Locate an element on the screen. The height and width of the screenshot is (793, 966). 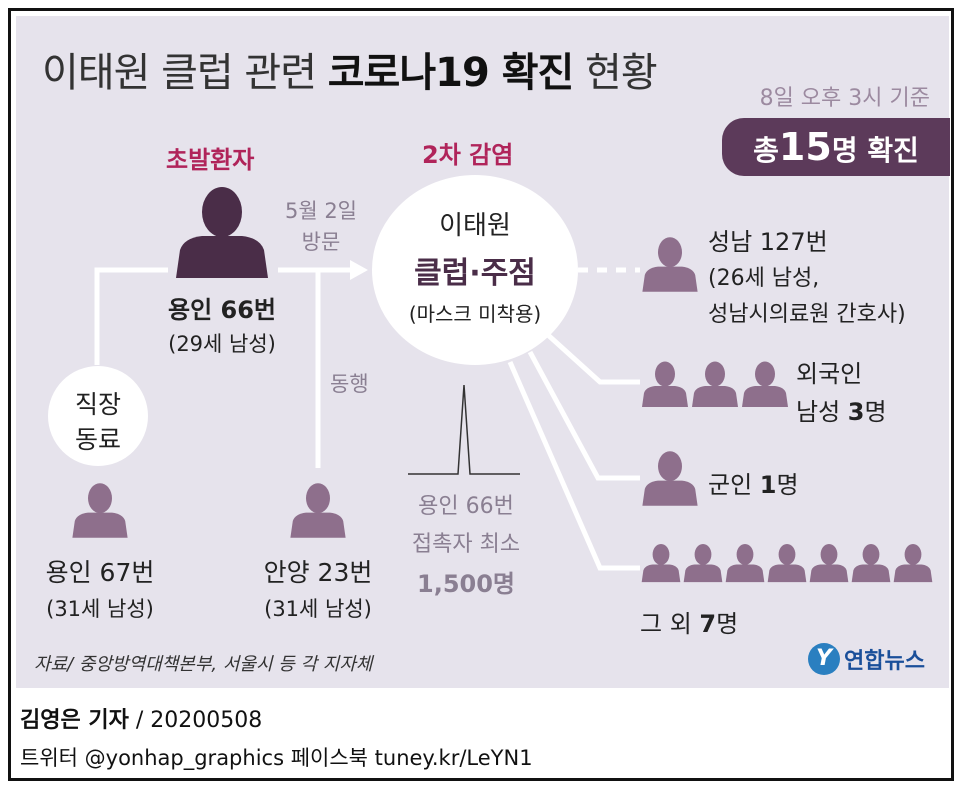
coworker-line2: 동료 is located at coordinates (97, 439).